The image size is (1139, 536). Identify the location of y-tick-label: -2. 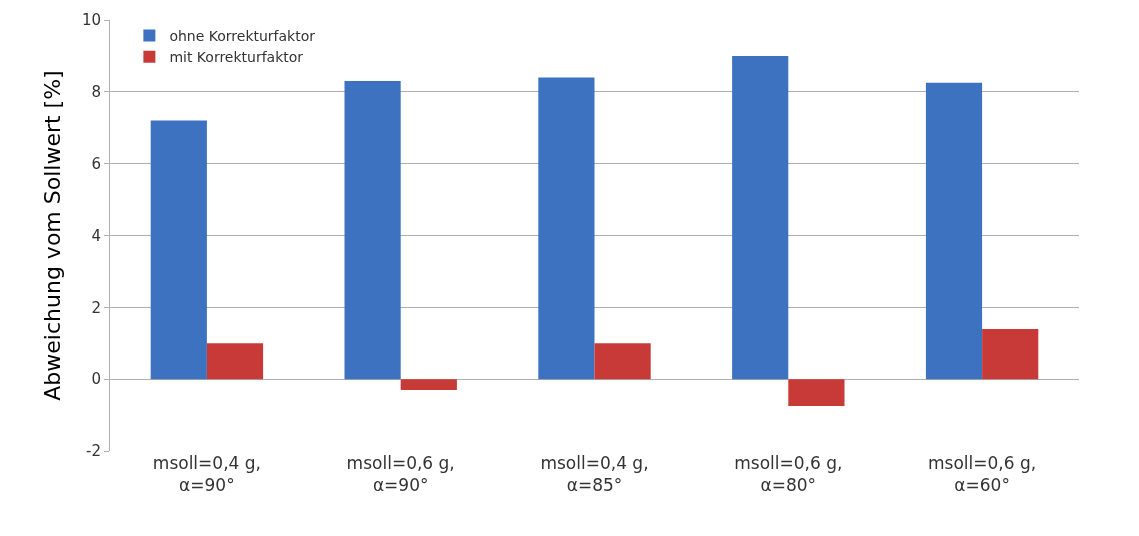
(93, 451).